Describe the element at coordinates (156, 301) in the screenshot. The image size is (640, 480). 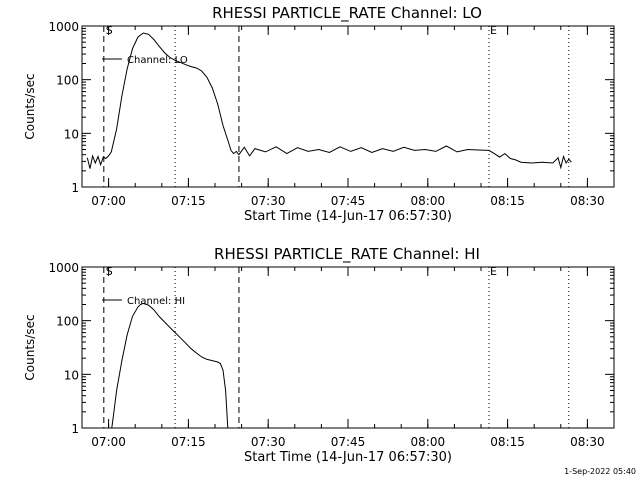
I see `legend-label: Channel: HI` at that location.